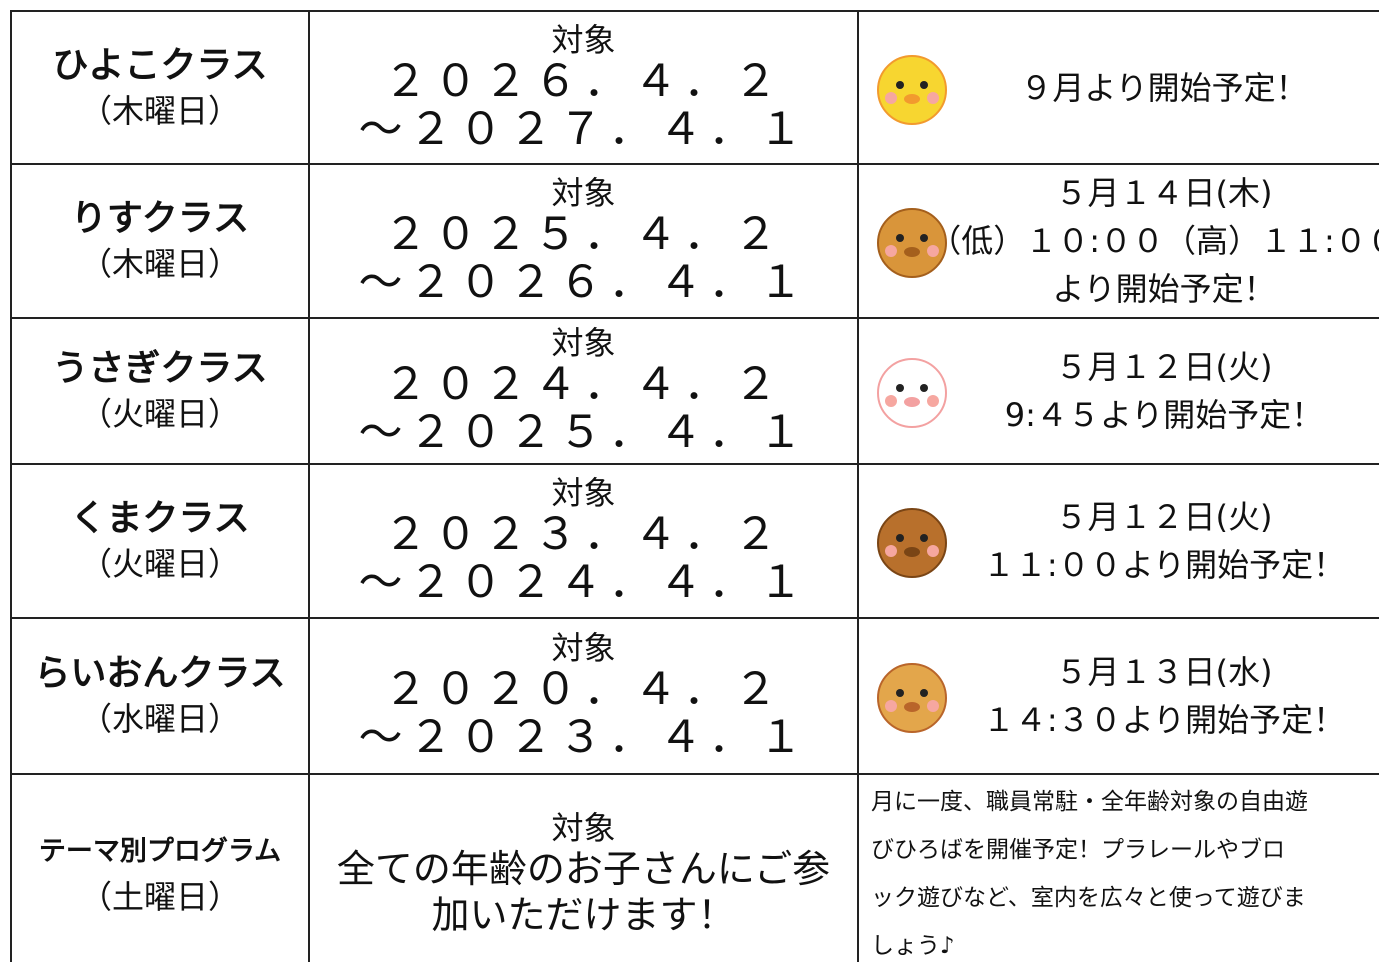  What do you see at coordinates (1164, 565) in the screenshot?
I see `schedule-line: １１:００より開始予定！` at bounding box center [1164, 565].